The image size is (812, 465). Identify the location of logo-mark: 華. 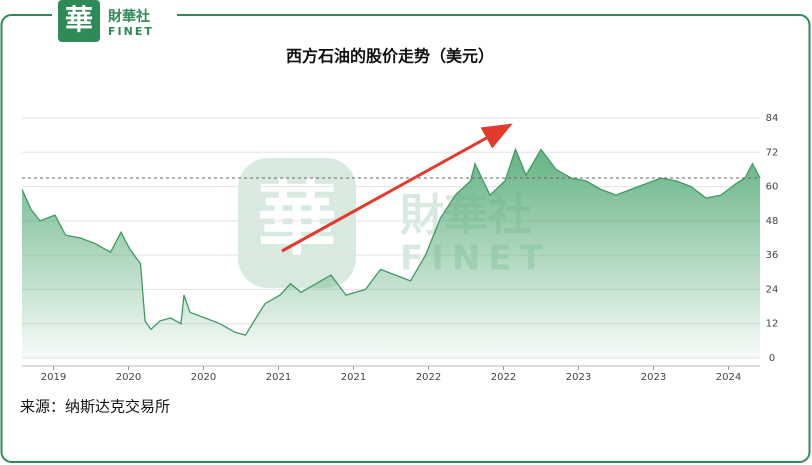
(79, 19).